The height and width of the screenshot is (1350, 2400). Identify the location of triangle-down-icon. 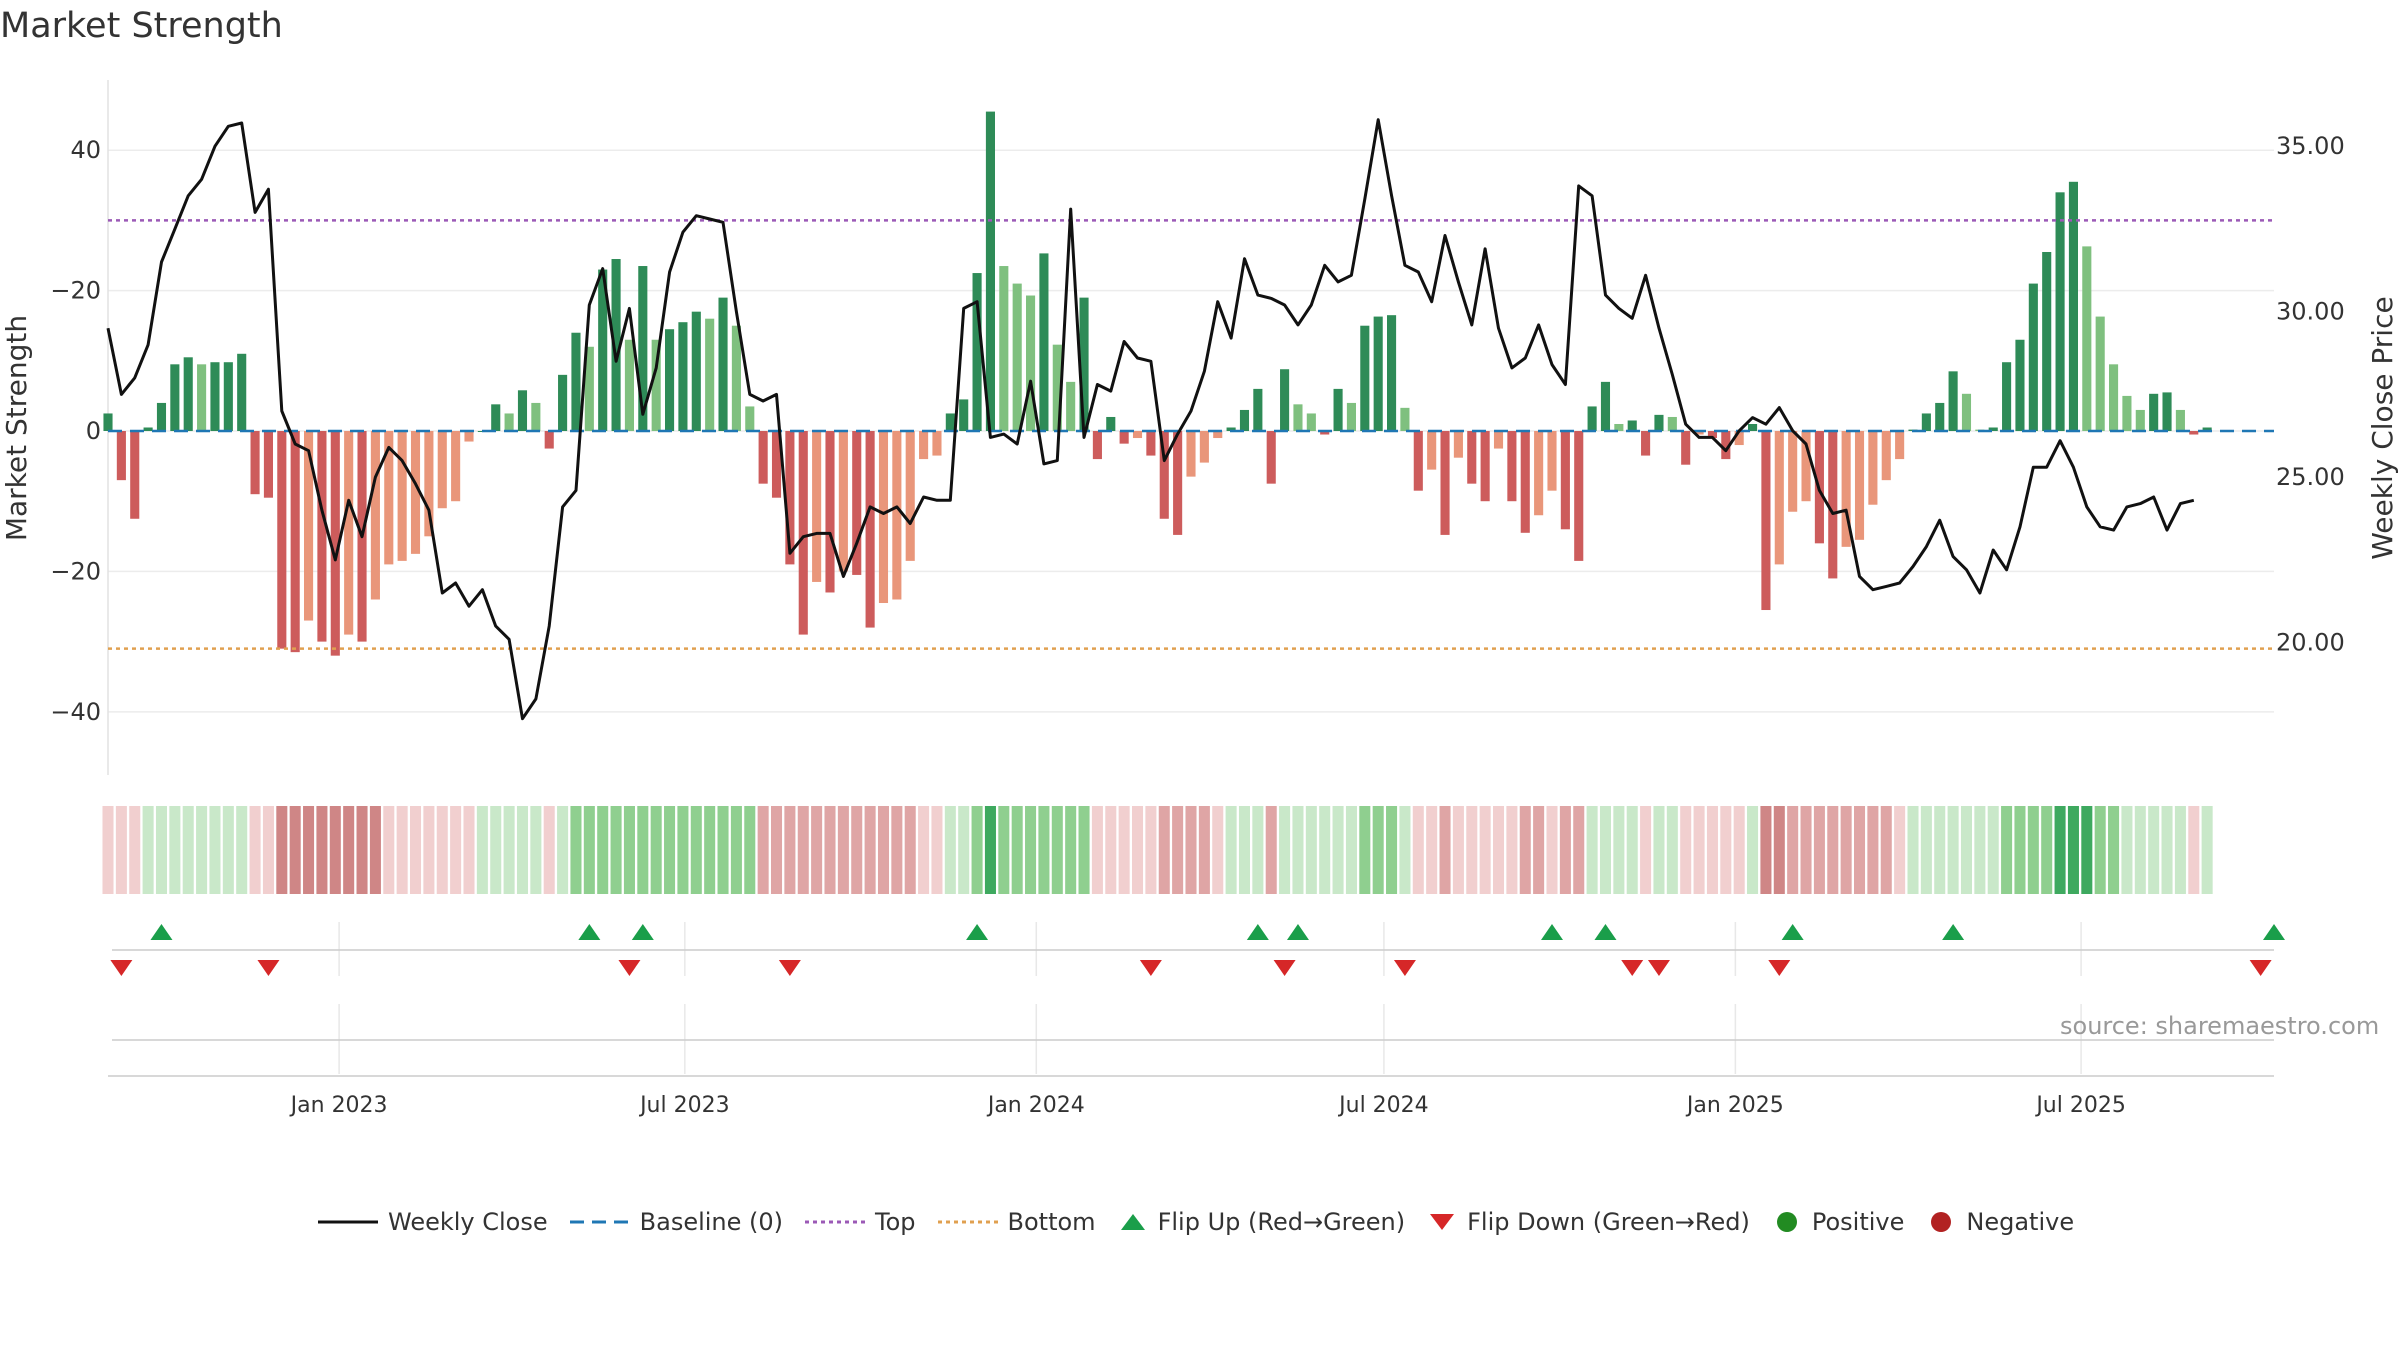
(1442, 1222).